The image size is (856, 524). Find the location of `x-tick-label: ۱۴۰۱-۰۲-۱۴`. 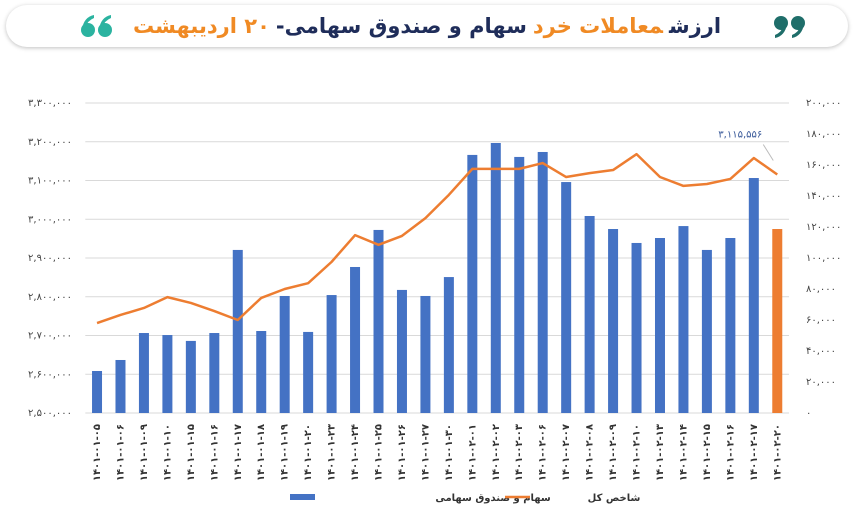

x-tick-label: ۱۴۰۱-۰۲-۱۴ is located at coordinates (683, 452).